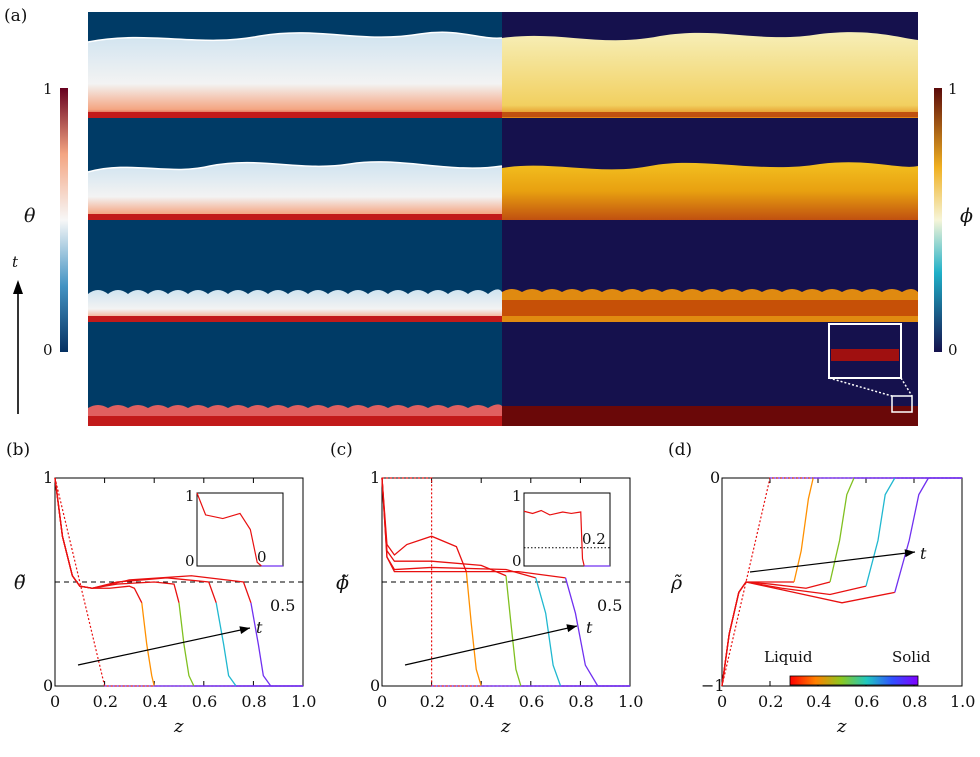 This screenshot has height=757, width=980. What do you see at coordinates (854, 680) in the screenshot?
I see `phase-colorbar` at bounding box center [854, 680].